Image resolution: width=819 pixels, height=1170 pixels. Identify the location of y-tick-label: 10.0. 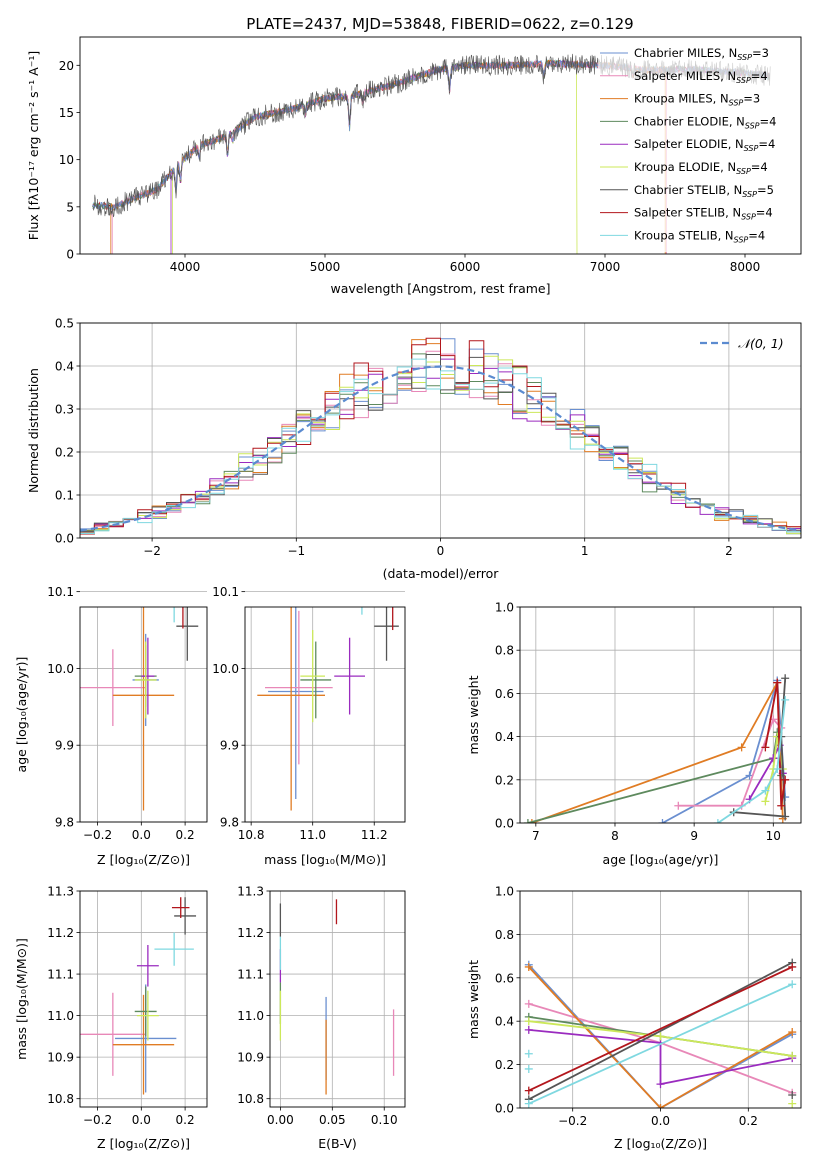
(60, 669).